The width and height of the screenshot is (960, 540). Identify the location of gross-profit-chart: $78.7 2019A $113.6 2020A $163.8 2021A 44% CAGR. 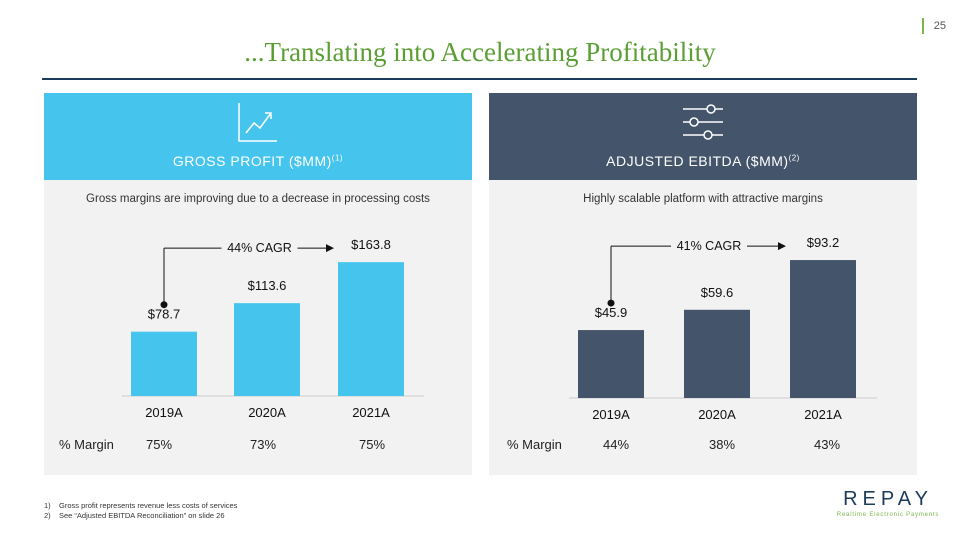
(273, 328).